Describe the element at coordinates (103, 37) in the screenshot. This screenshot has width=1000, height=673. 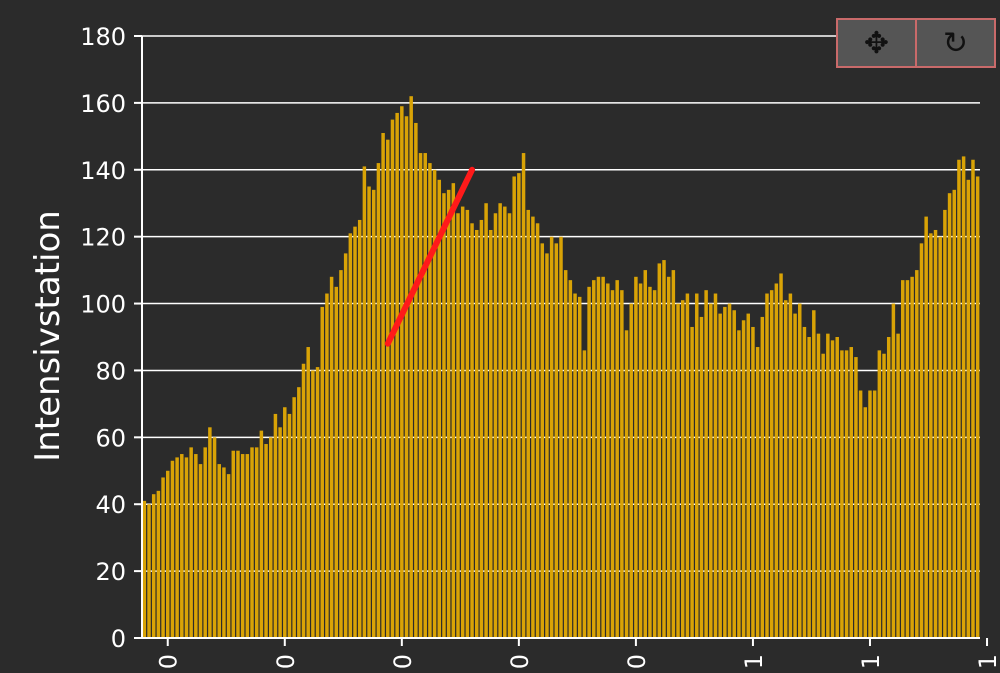
I see `y-tick-label: 180` at that location.